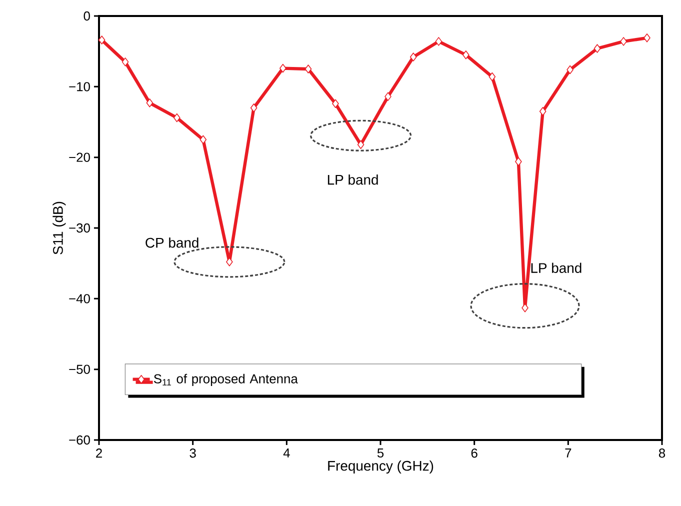 The height and width of the screenshot is (506, 681). I want to click on annotation: CP band, so click(172, 242).